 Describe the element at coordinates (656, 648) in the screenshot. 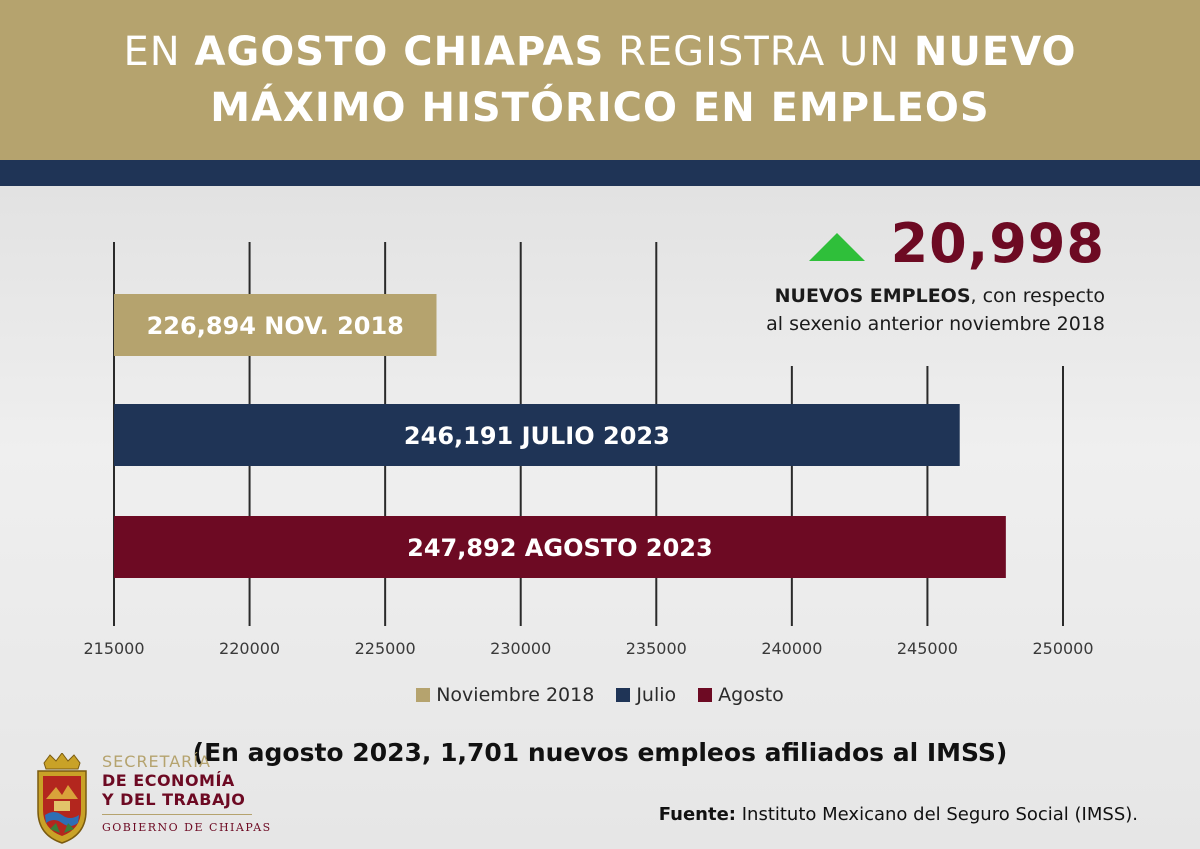

I see `x-tick-label: 235000` at that location.